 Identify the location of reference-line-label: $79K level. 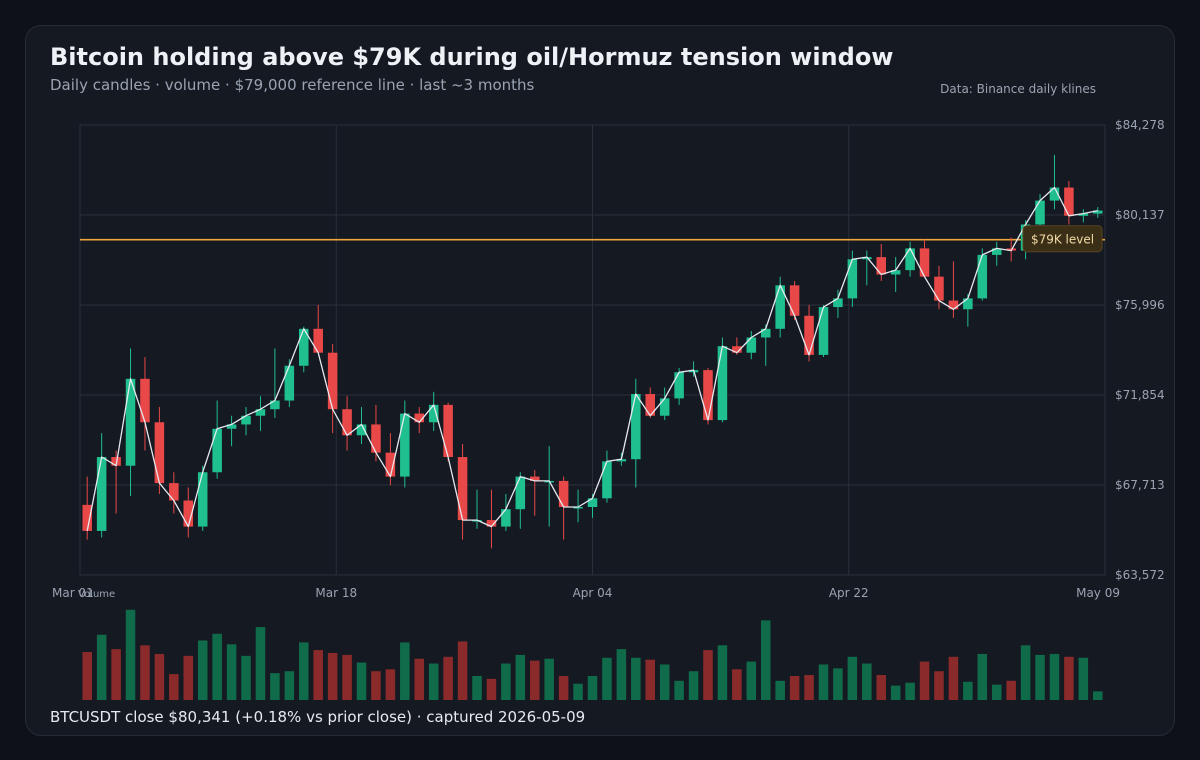
(1062, 240).